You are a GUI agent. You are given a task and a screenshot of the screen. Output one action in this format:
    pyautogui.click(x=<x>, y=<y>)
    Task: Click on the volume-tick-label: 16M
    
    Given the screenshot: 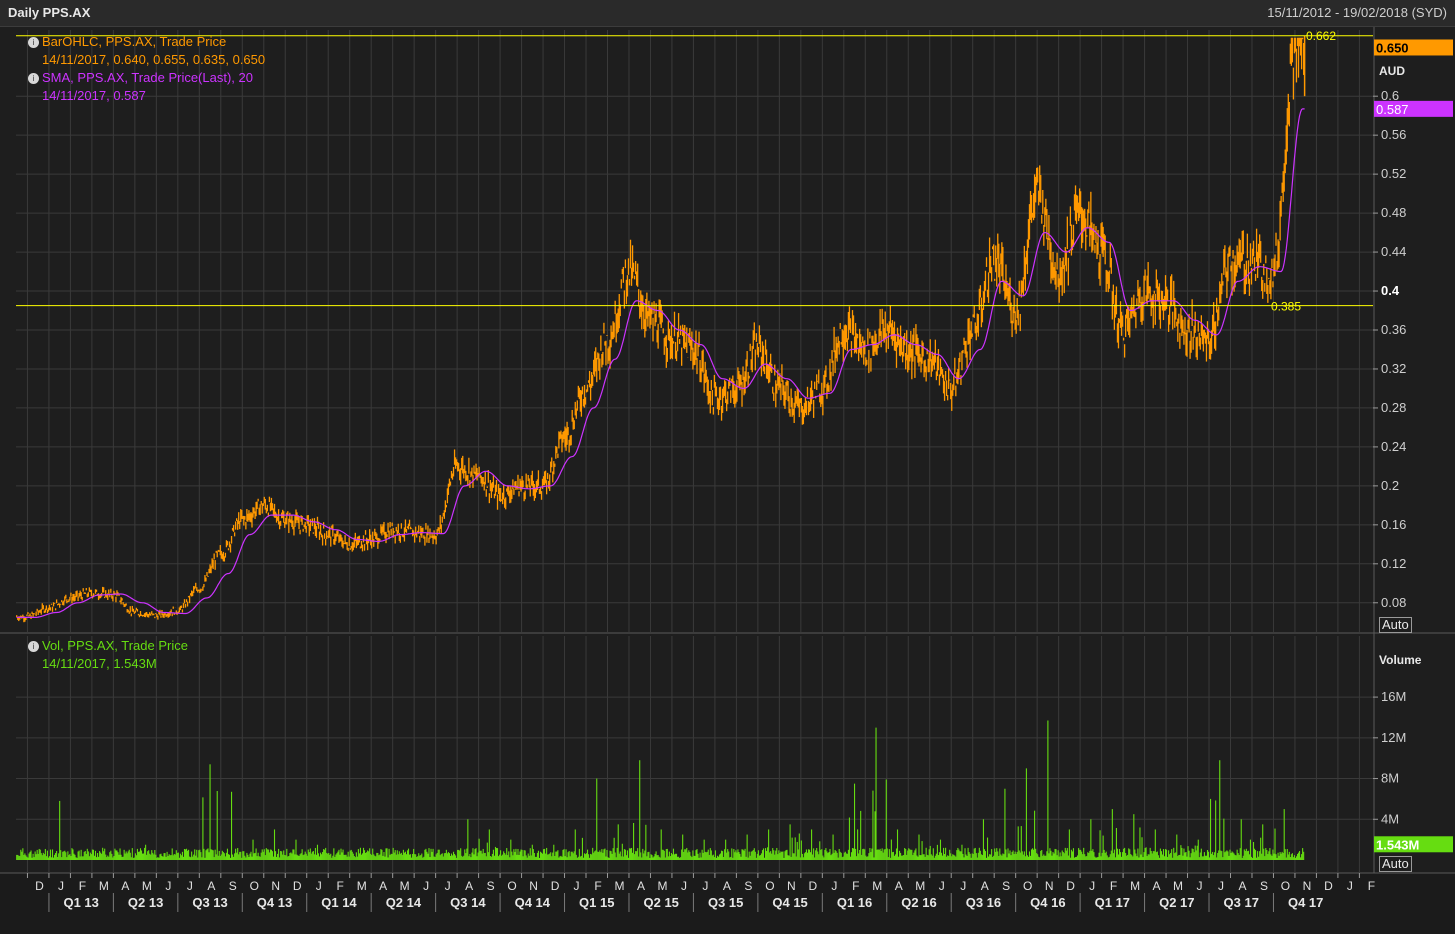 What is the action you would take?
    pyautogui.click(x=1393, y=696)
    